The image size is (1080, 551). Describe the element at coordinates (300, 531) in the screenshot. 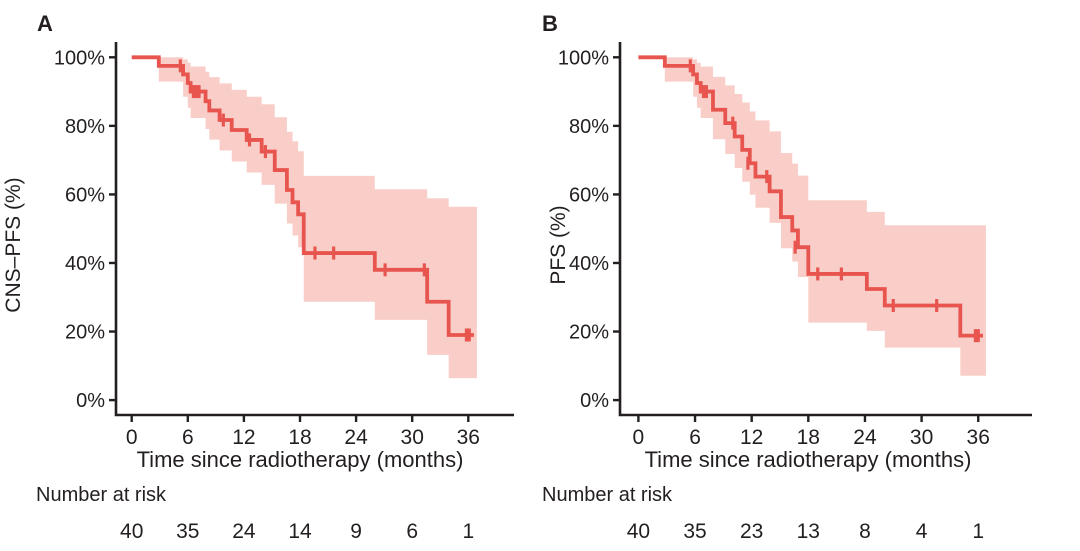

I see `number-at-risk-value: 14` at that location.